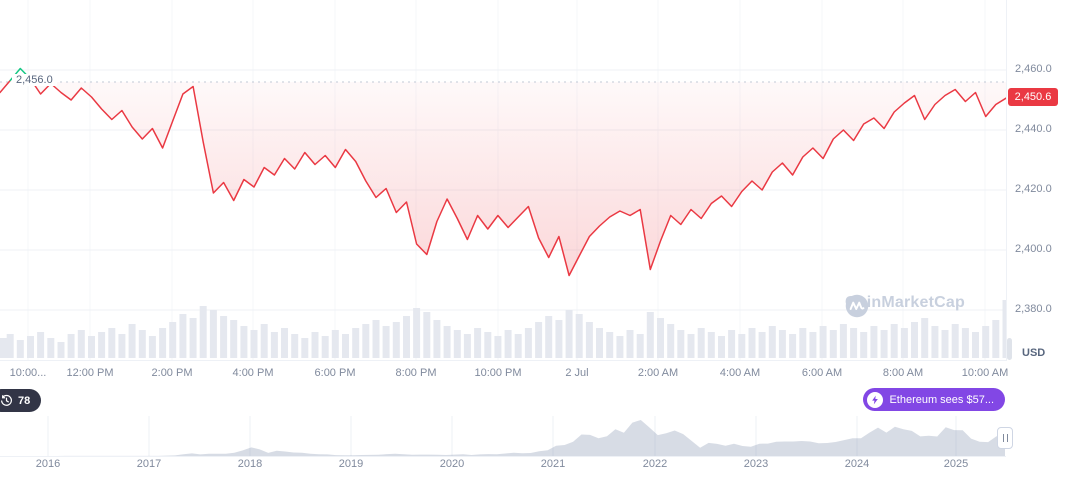 This screenshot has height=477, width=1072. I want to click on time-axis-label: 4:00 PM, so click(253, 373).